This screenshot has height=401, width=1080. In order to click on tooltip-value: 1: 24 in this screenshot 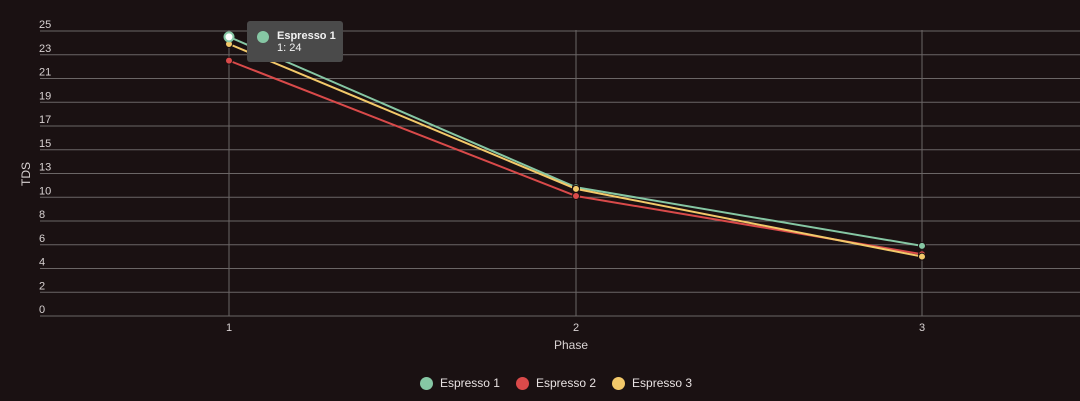, I will do `click(289, 48)`.